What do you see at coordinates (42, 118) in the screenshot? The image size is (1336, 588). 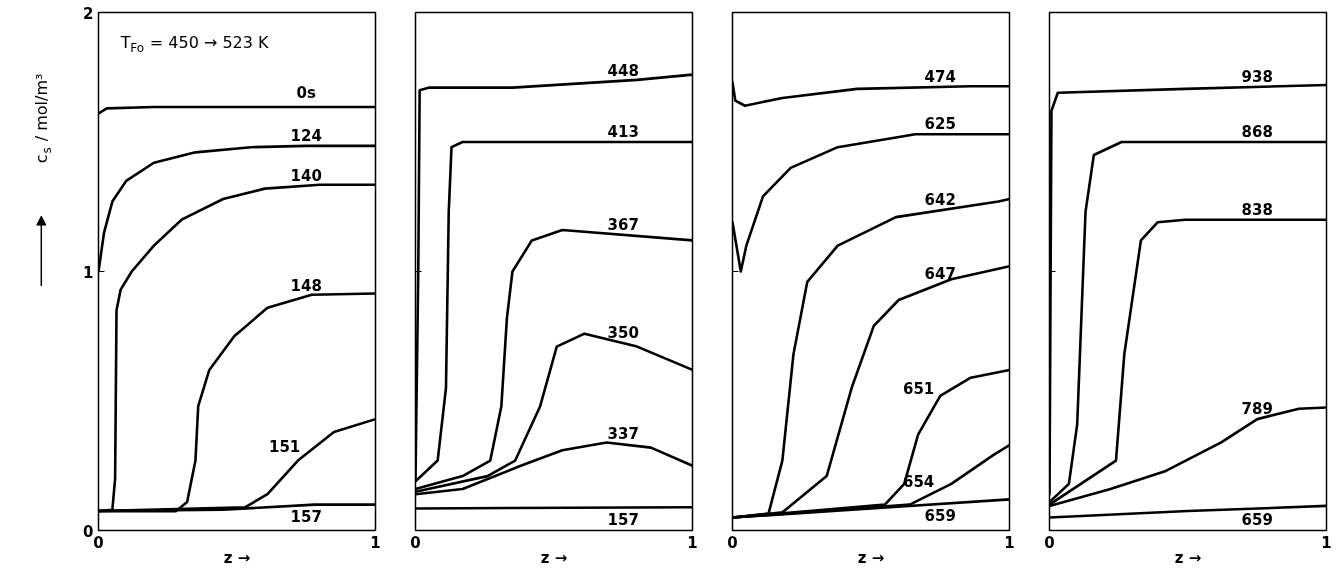 I see `y-axis-title: cs / mol/m³` at bounding box center [42, 118].